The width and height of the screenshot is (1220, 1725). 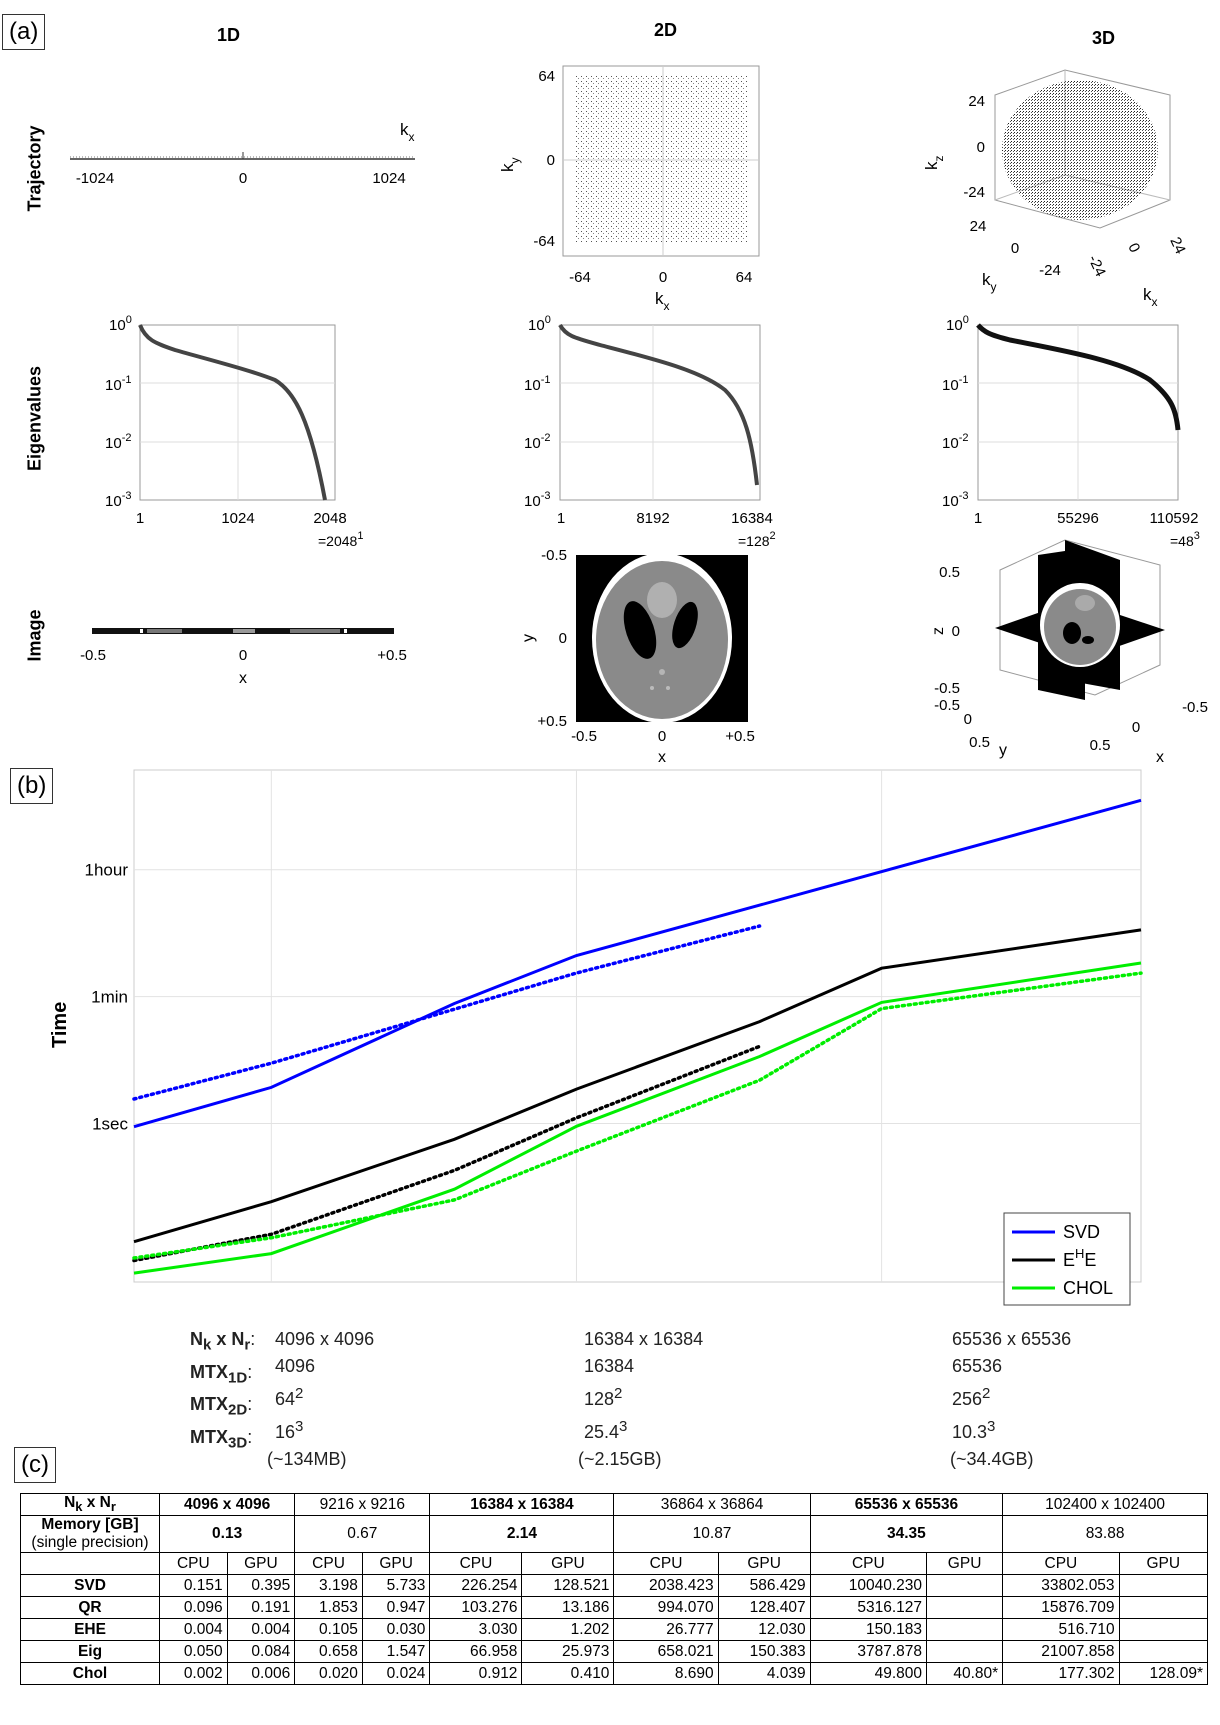 I want to click on category-1: 16384 x 16384 16384 1282 25.43 (~2.15GB), so click(x=641, y=1399).